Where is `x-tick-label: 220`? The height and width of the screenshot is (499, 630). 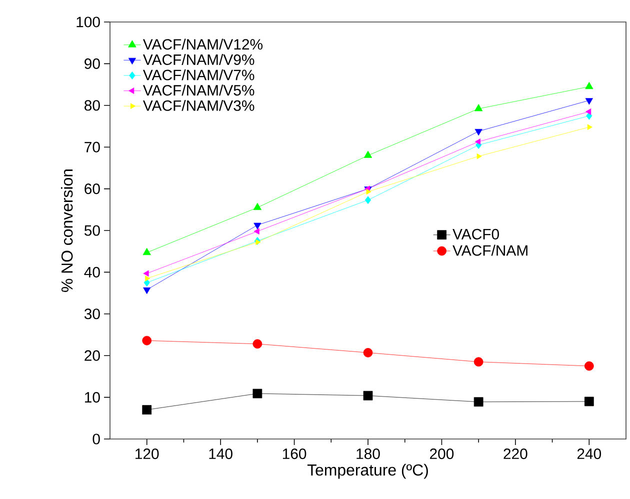 x-tick-label: 220 is located at coordinates (516, 454).